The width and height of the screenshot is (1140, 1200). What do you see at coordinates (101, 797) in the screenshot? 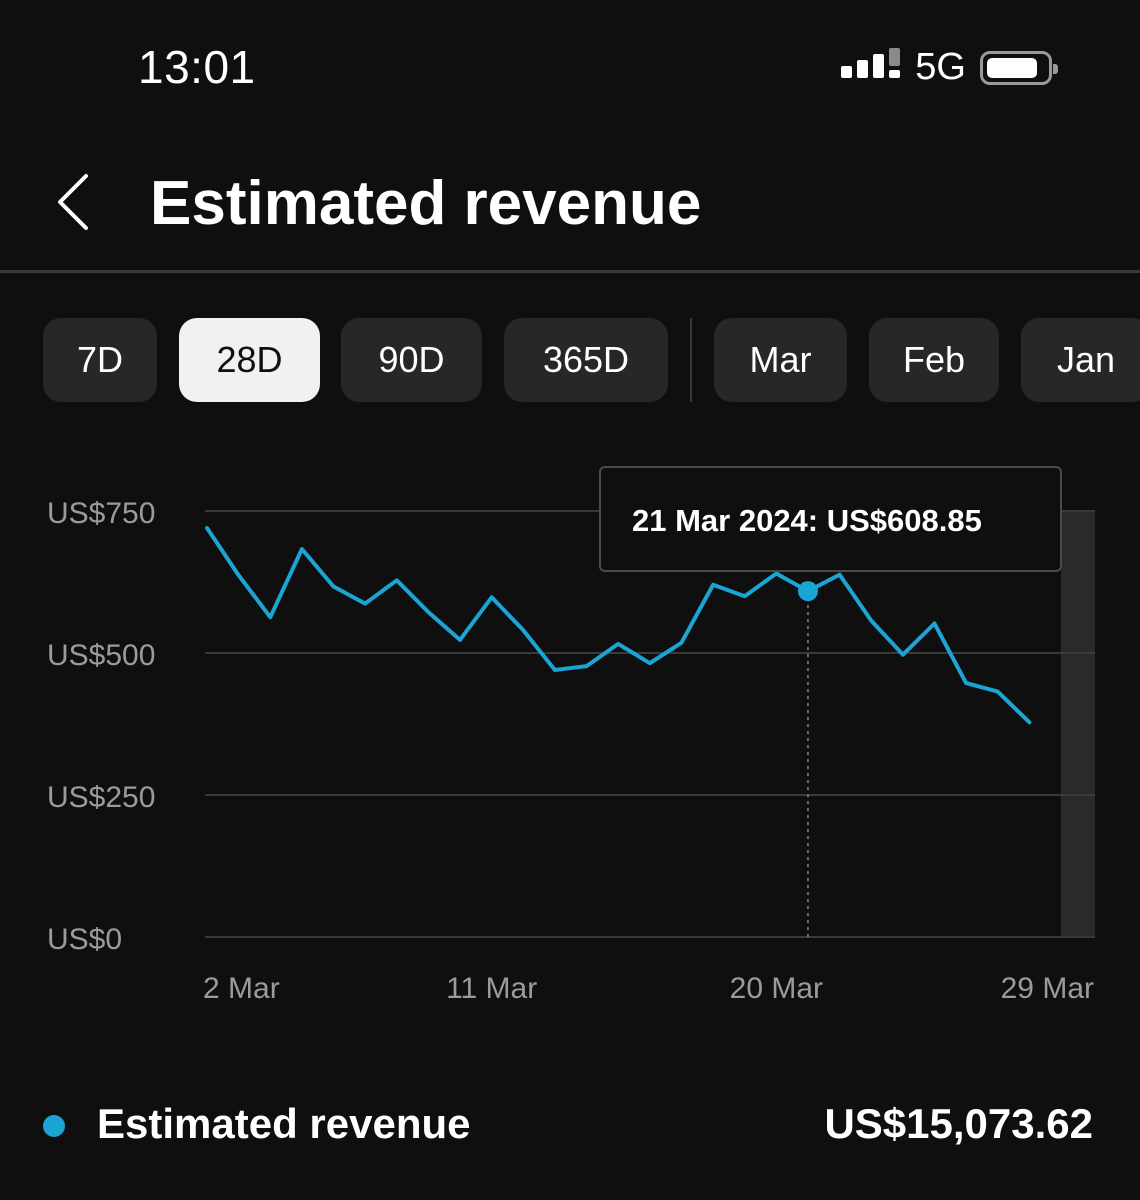
I see `y-tick-label: US$250` at bounding box center [101, 797].